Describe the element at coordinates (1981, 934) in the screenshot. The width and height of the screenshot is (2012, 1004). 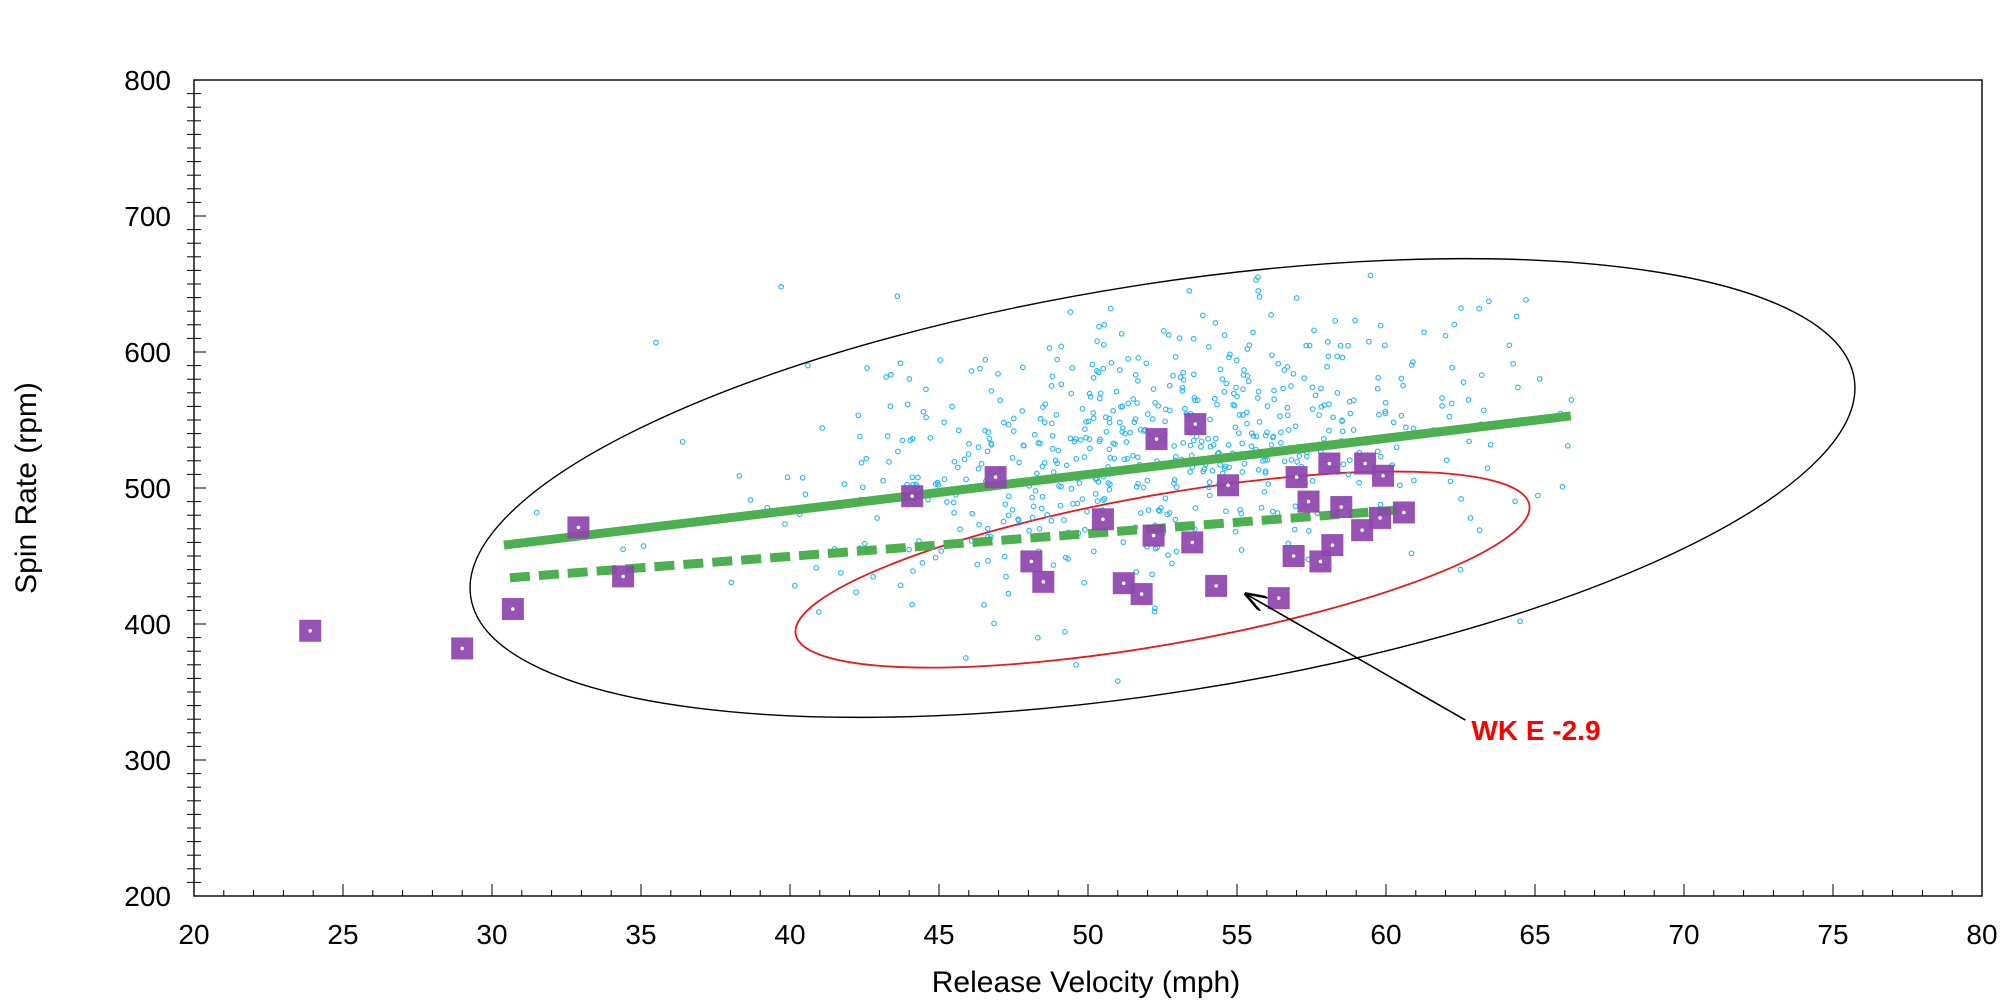
I see `x-tick-label: 80` at that location.